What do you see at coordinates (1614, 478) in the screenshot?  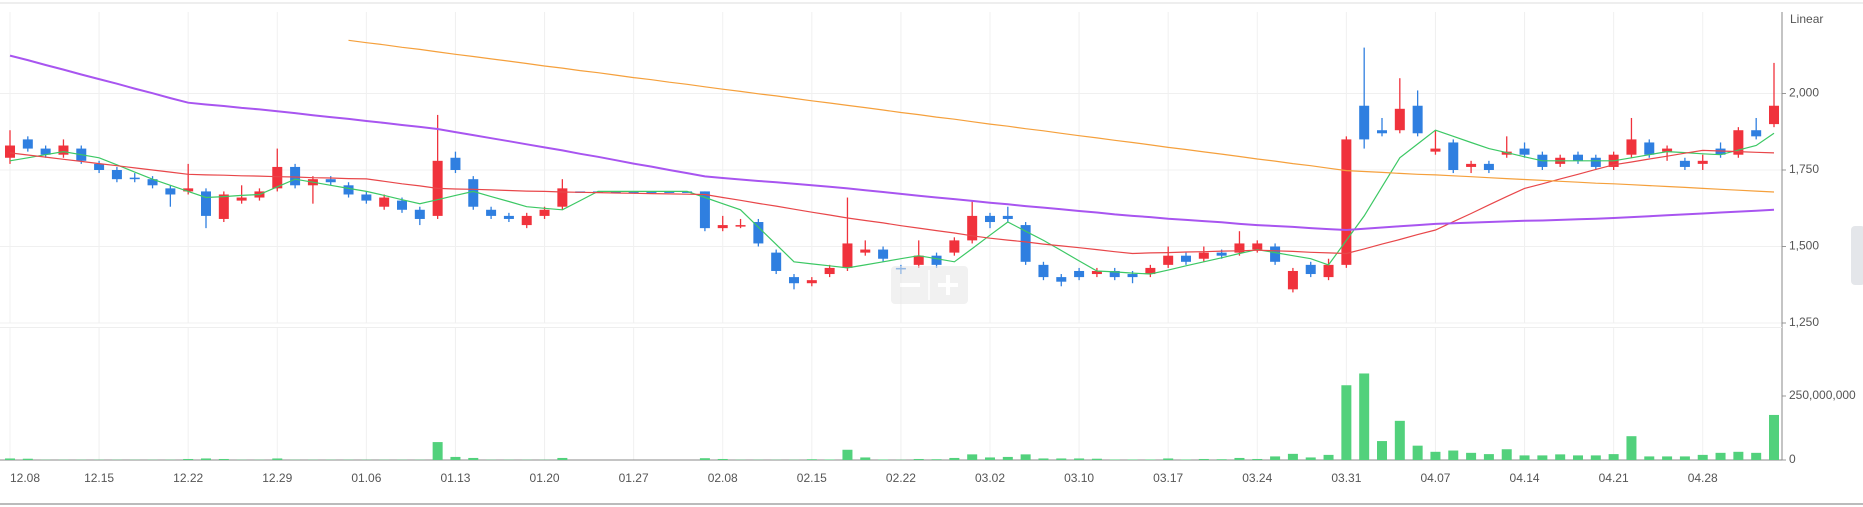 I see `x-tick-label: 04.21` at bounding box center [1614, 478].